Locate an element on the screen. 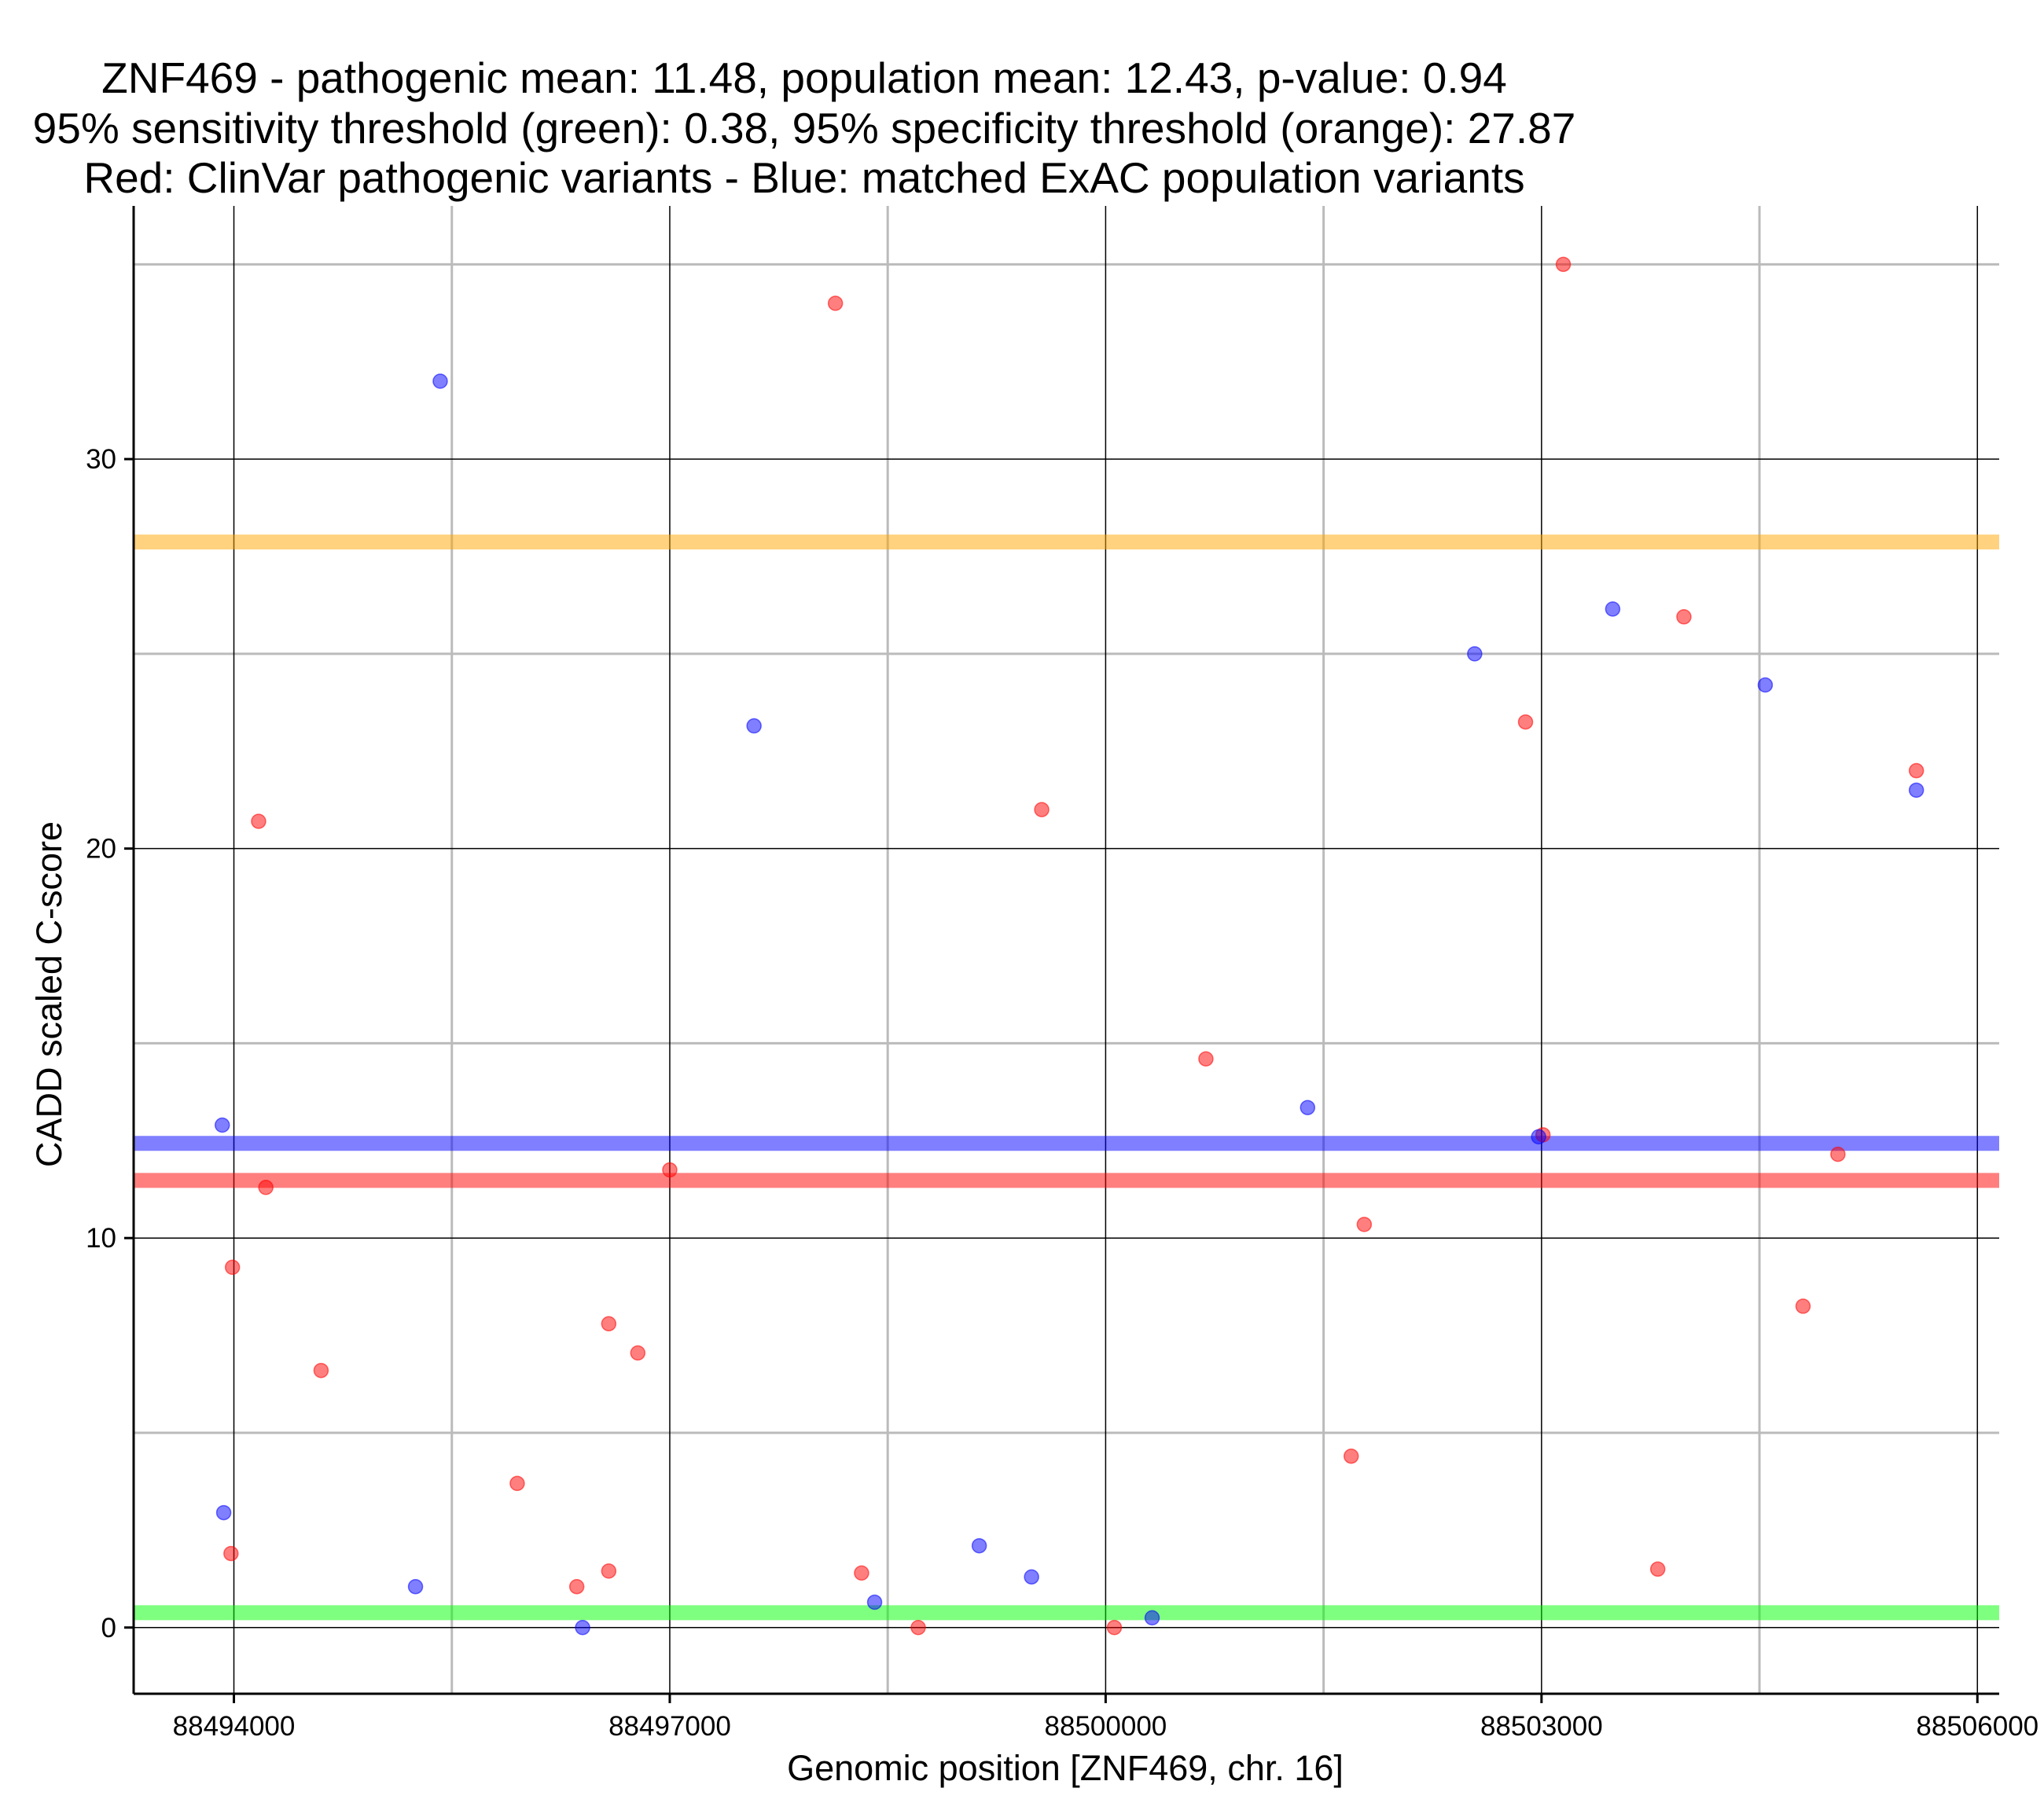  x-axis-ticks: 88494000 88497000 88500000 88503000 88506000 is located at coordinates (1106, 1718).